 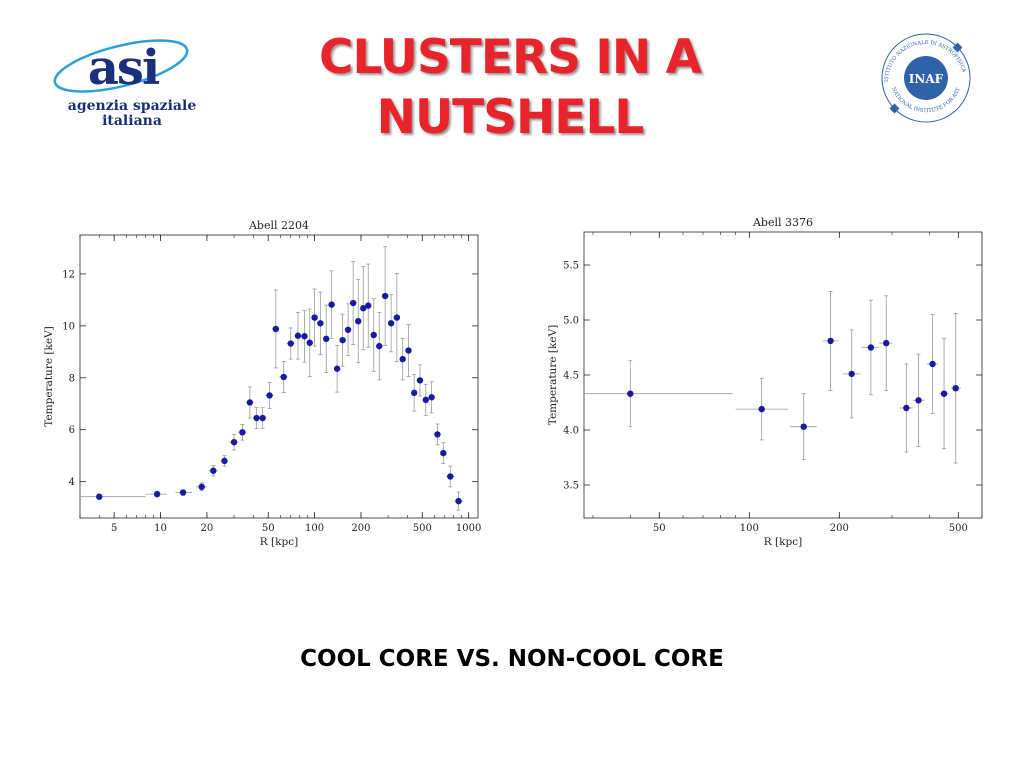 I want to click on inaf-center-disc, so click(x=926, y=78).